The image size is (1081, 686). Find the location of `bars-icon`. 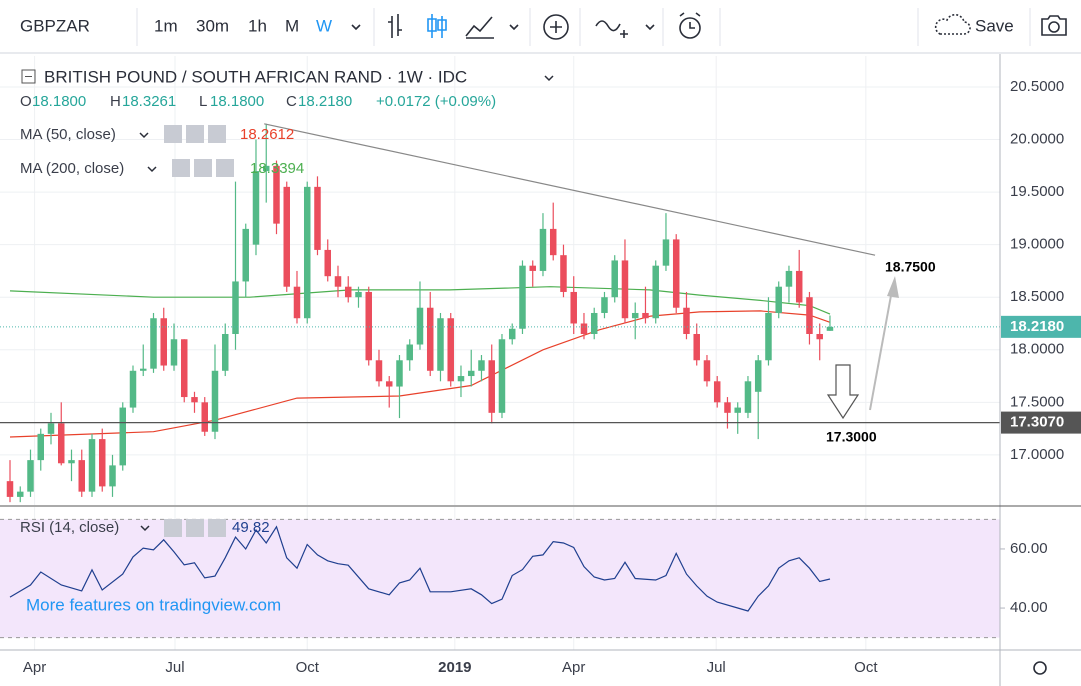

bars-icon is located at coordinates (395, 26).